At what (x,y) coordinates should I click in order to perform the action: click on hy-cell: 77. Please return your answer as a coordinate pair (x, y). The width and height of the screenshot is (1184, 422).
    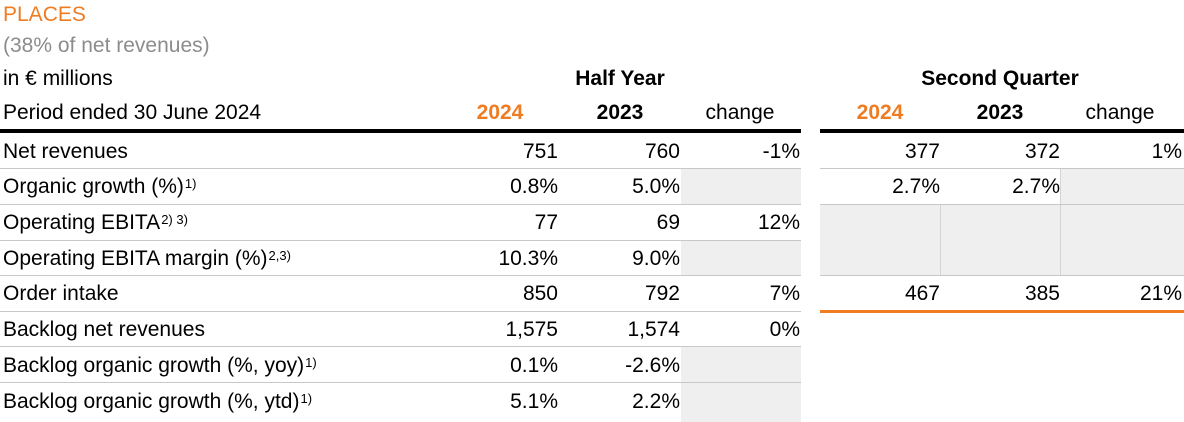
    Looking at the image, I should click on (546, 222).